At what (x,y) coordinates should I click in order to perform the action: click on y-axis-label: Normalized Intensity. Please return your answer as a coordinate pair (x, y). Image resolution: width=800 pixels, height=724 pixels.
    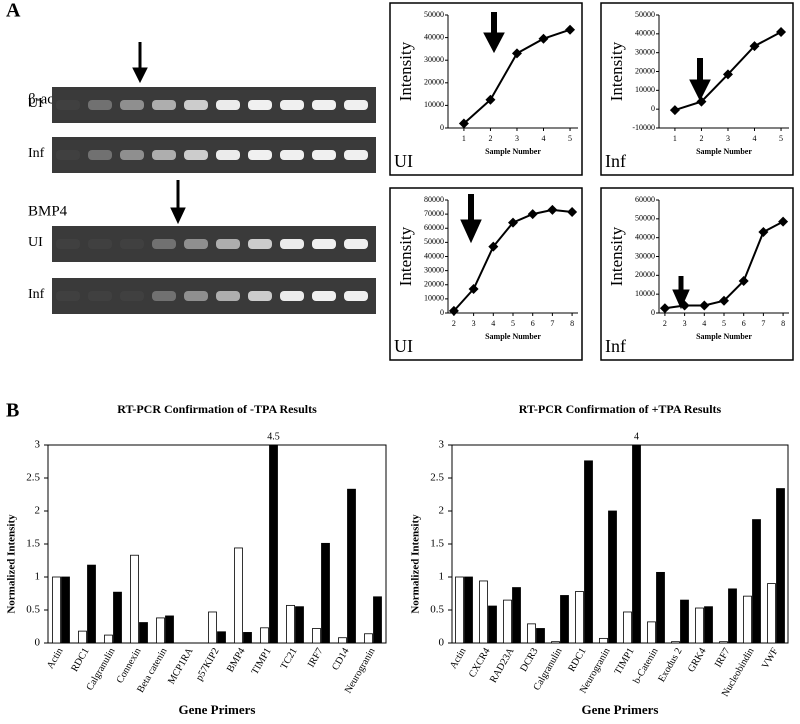
    Looking at the image, I should click on (416, 564).